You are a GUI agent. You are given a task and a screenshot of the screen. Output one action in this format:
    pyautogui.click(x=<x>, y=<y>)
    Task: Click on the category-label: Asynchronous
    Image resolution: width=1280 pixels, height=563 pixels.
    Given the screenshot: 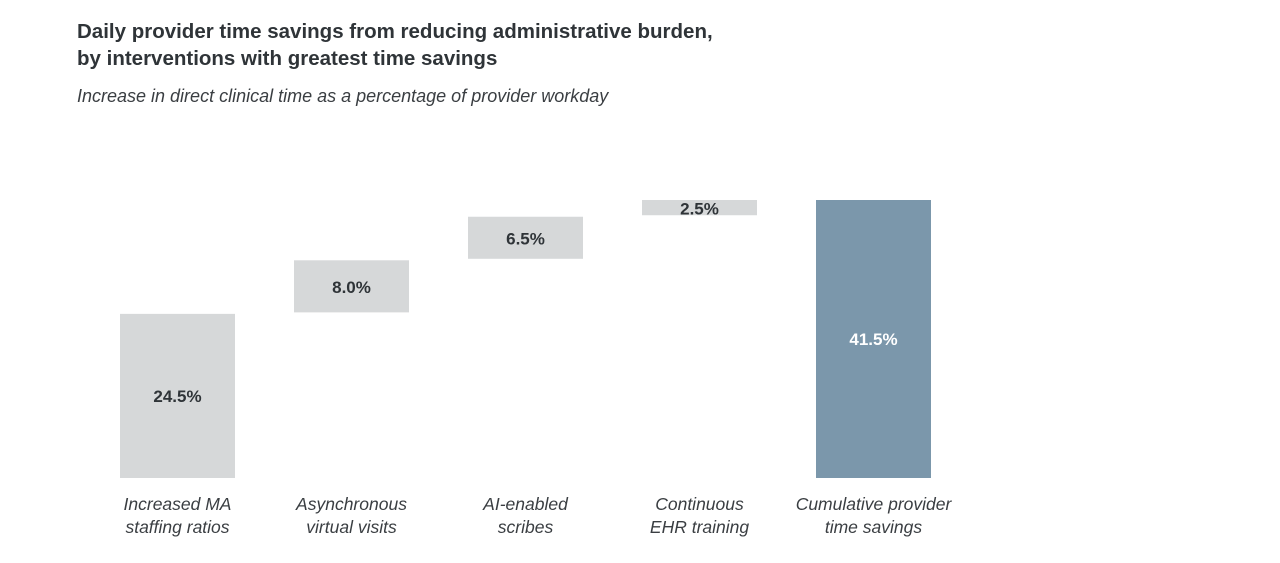 What is the action you would take?
    pyautogui.click(x=351, y=504)
    